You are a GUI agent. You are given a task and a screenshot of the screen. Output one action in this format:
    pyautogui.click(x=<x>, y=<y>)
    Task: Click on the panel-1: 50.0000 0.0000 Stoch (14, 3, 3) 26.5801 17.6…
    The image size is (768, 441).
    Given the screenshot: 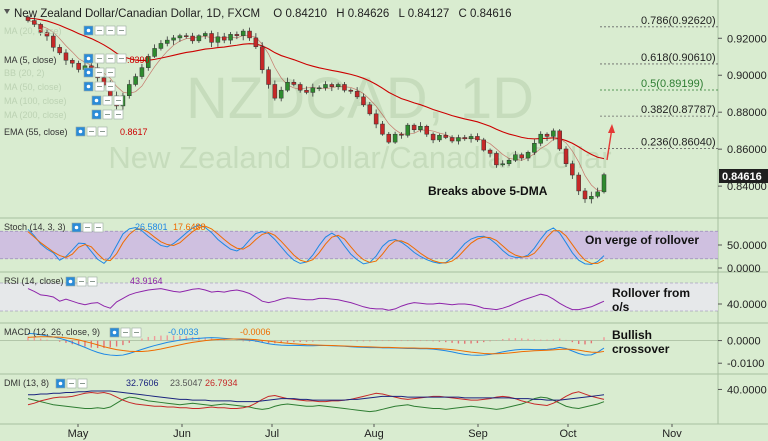 What is the action you would take?
    pyautogui.click(x=383, y=248)
    